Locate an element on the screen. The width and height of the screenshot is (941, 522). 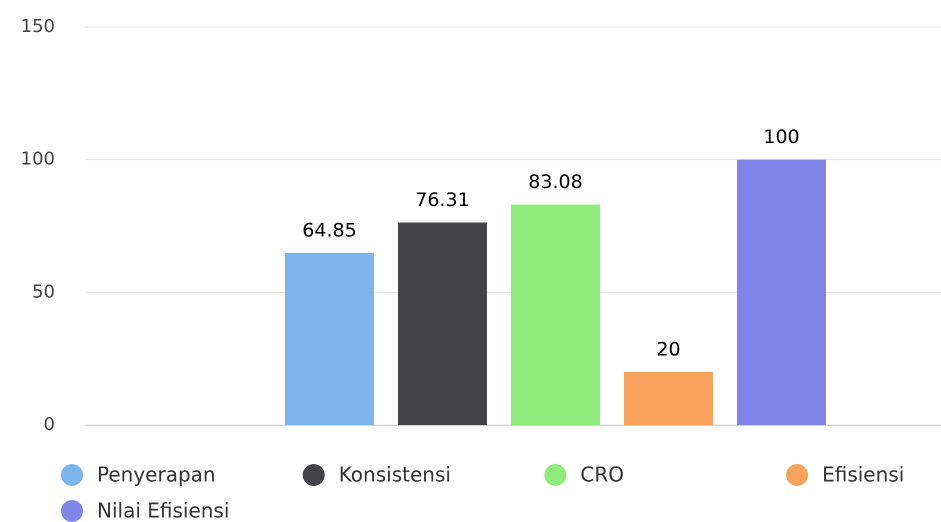
legend-label: Efisiensi is located at coordinates (863, 475).